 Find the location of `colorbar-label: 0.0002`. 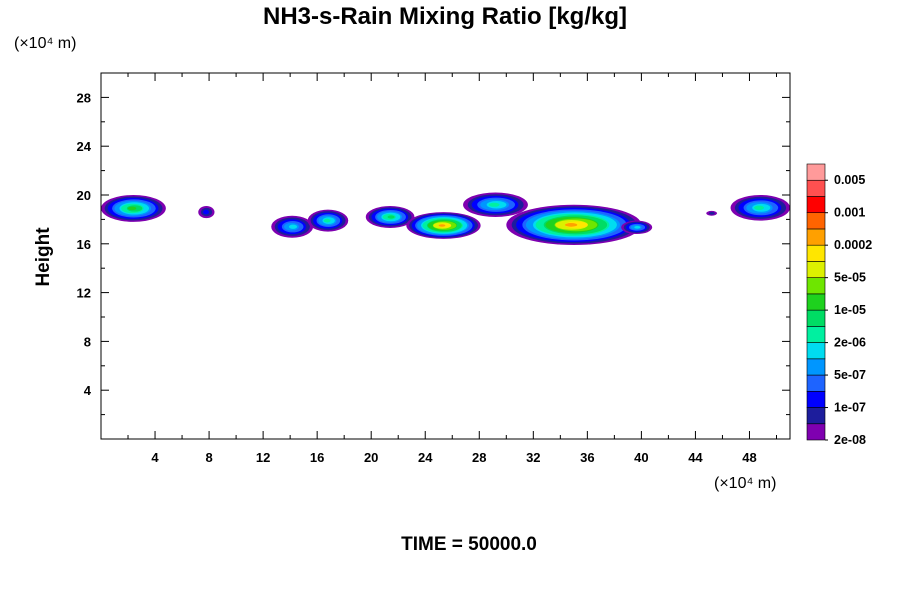

colorbar-label: 0.0002 is located at coordinates (853, 245).